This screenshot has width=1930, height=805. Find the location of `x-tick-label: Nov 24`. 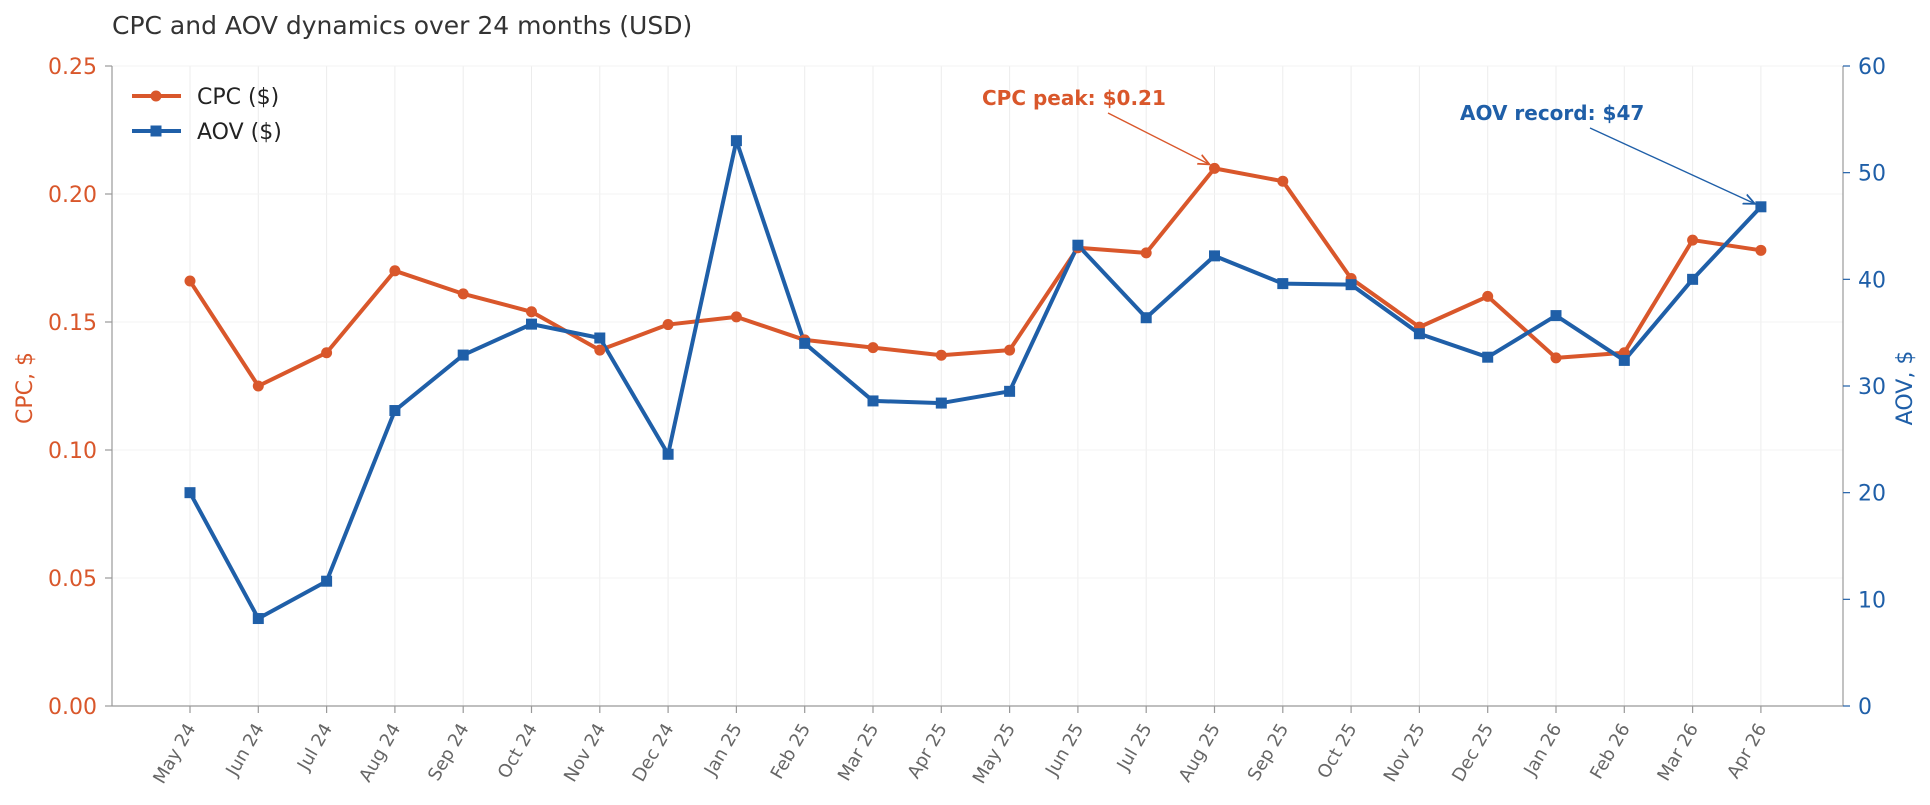

x-tick-label: Nov 24 is located at coordinates (585, 753).